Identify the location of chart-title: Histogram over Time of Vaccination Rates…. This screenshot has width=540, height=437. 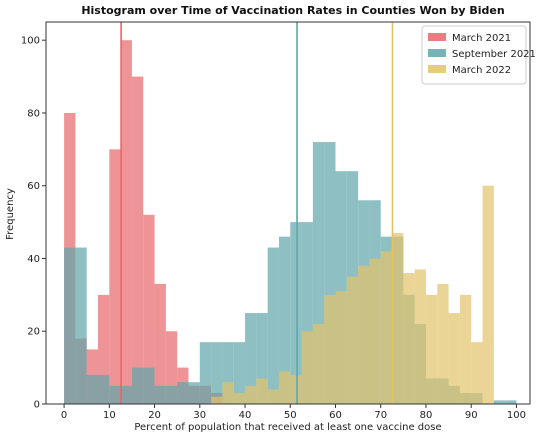
(292, 10).